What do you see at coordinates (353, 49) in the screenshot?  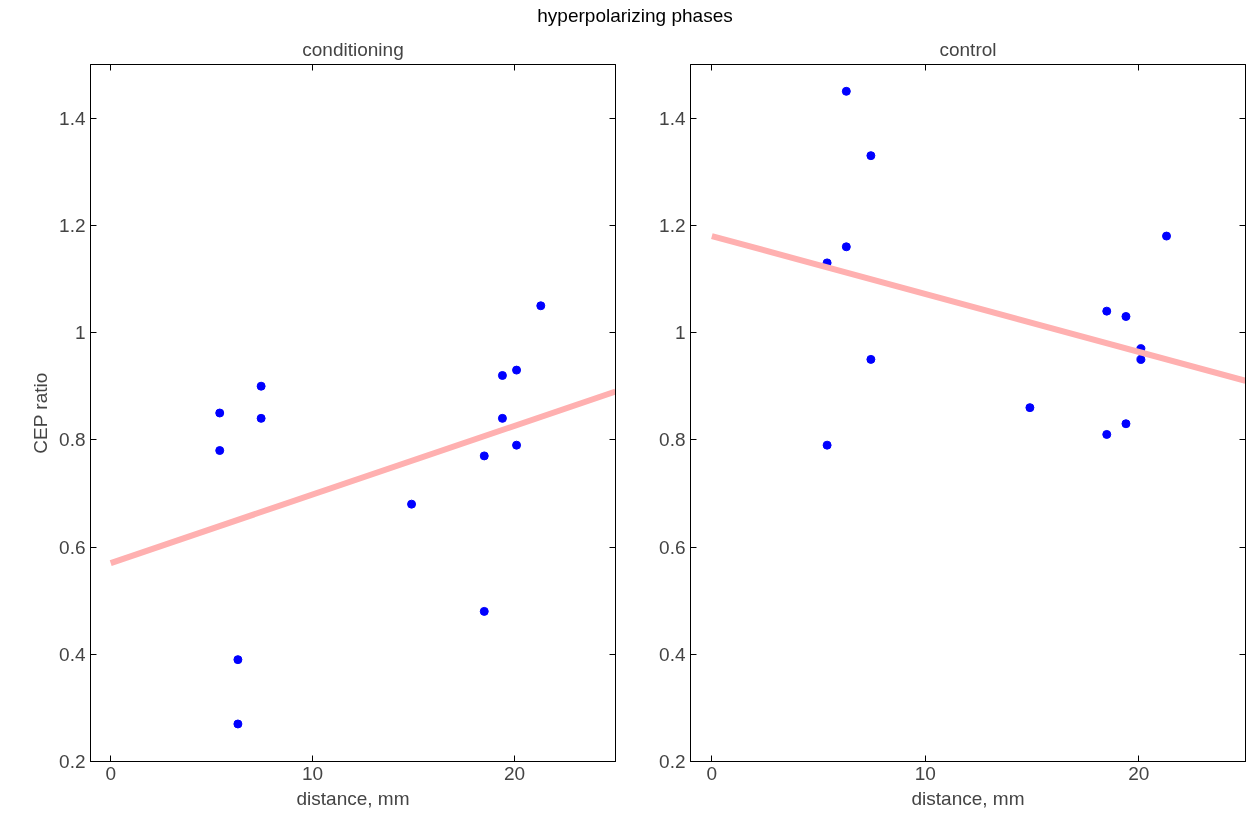 I see `chart-title: conditioning` at bounding box center [353, 49].